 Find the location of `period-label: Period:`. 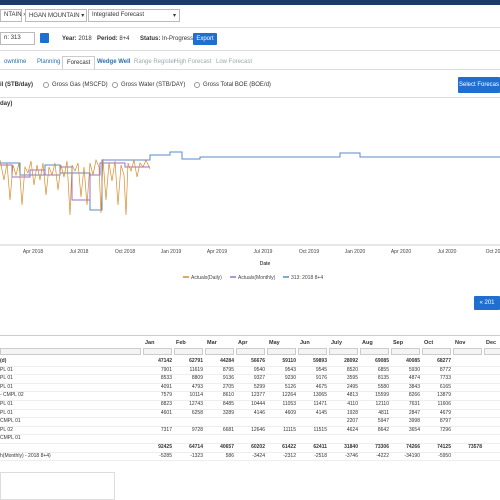

period-label: Period: is located at coordinates (107, 39).